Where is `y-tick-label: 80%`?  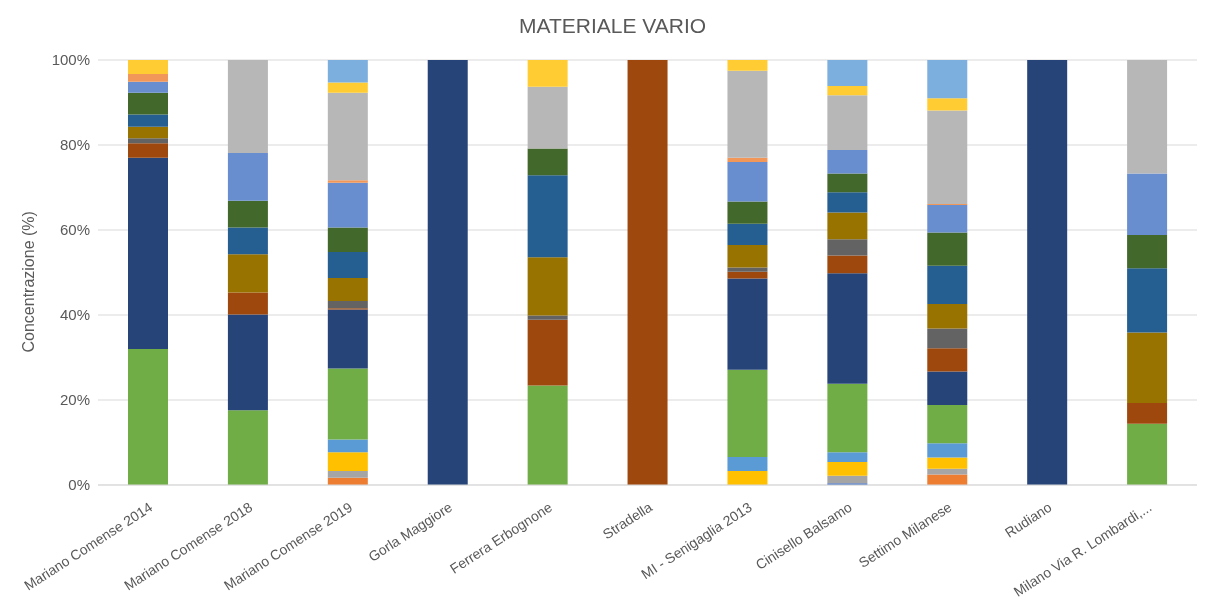 y-tick-label: 80% is located at coordinates (74, 145).